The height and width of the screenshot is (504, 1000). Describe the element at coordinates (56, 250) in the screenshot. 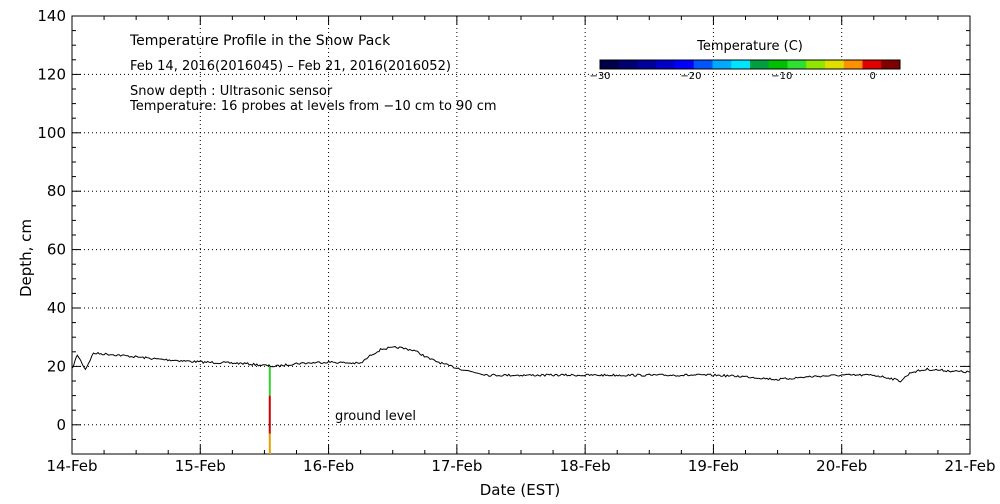

I see `y-tick-label: 60` at that location.